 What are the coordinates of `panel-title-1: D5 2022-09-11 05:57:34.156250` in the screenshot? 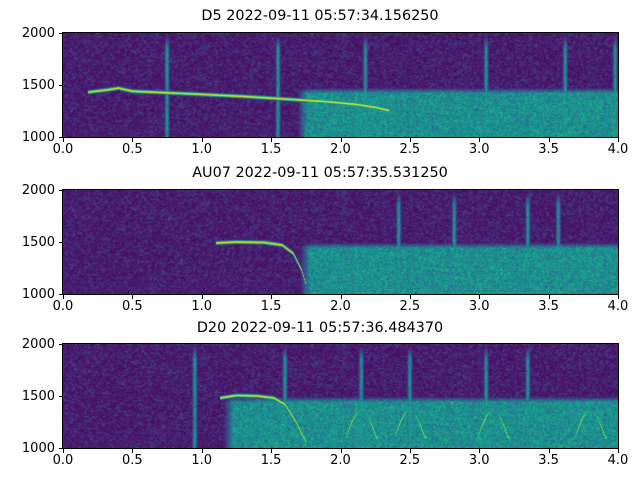 It's located at (320, 16).